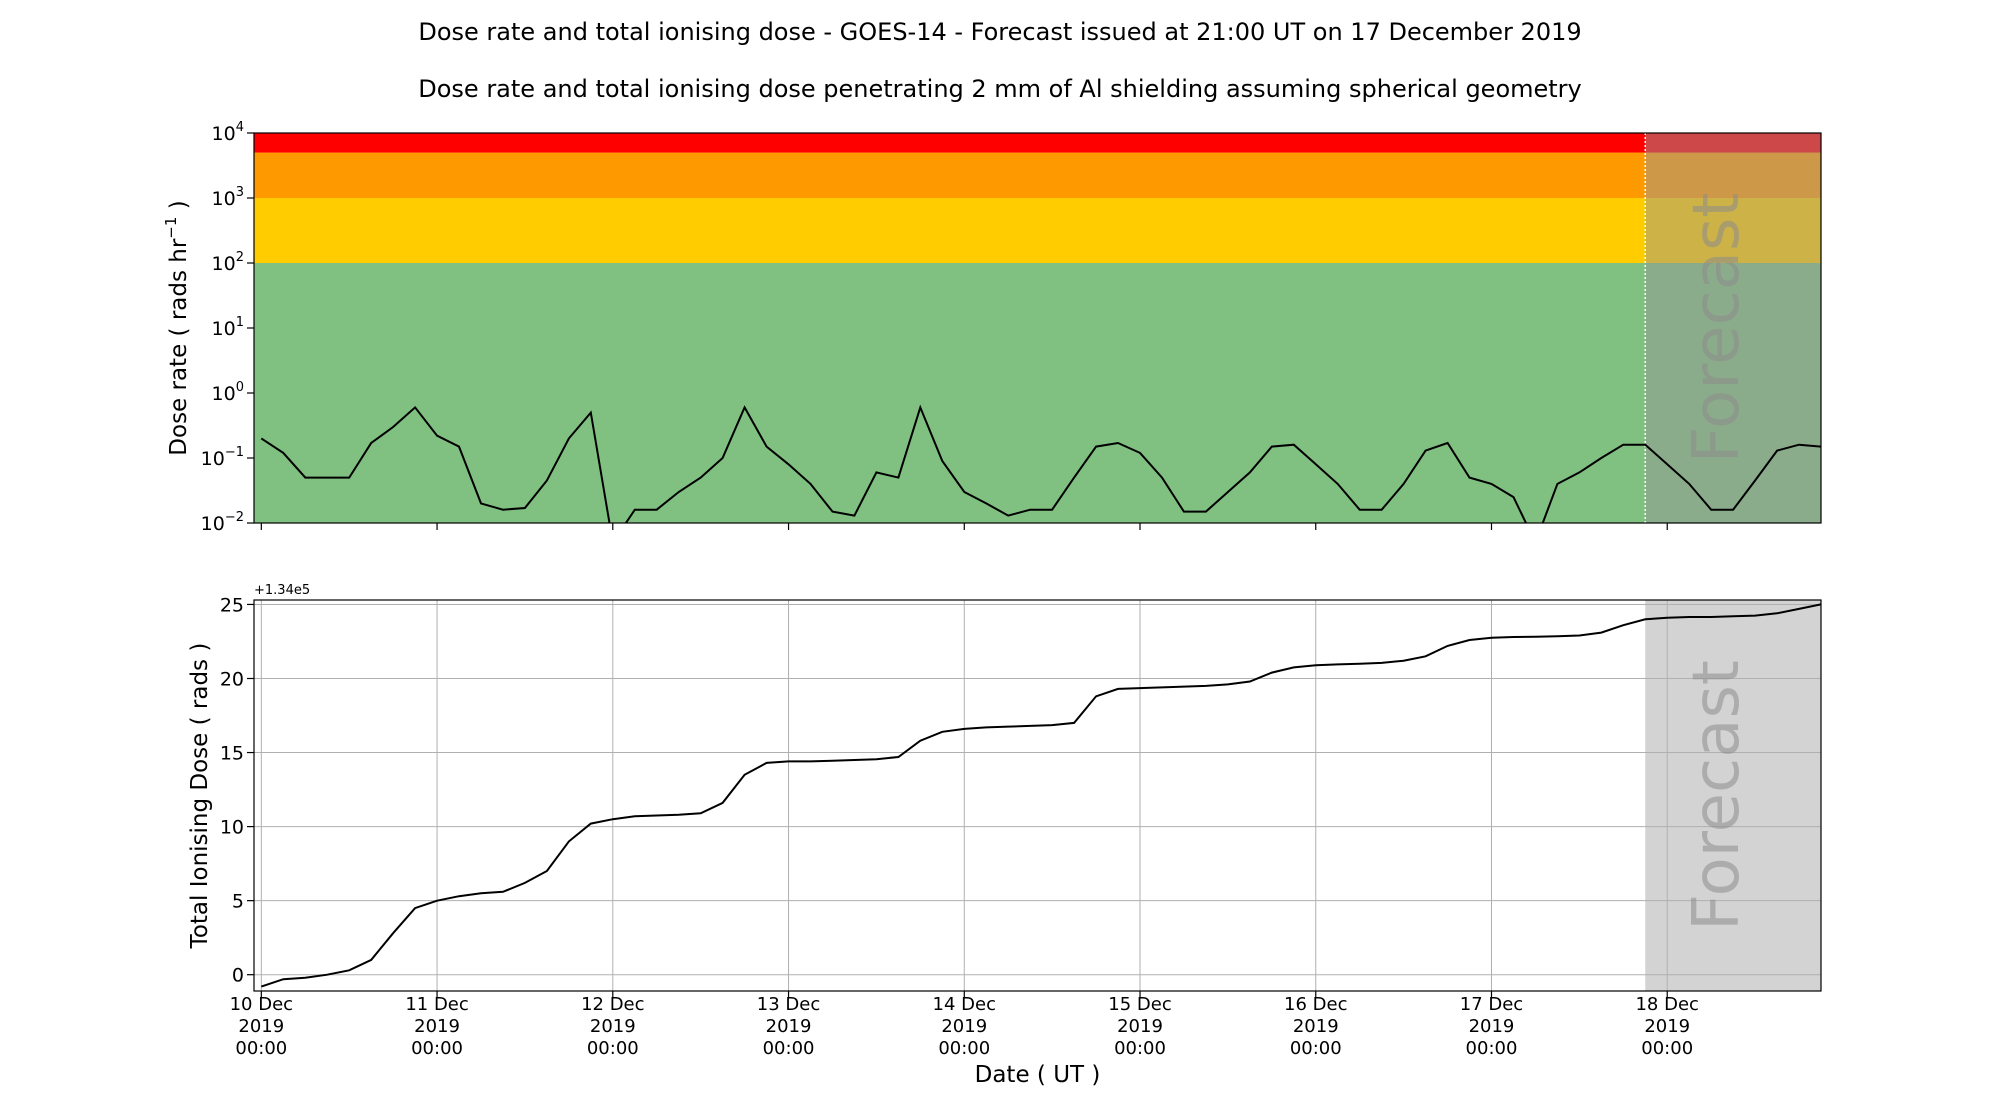 The width and height of the screenshot is (2000, 1100). Describe the element at coordinates (240, 322) in the screenshot. I see `y-tick-exponent: 1` at that location.